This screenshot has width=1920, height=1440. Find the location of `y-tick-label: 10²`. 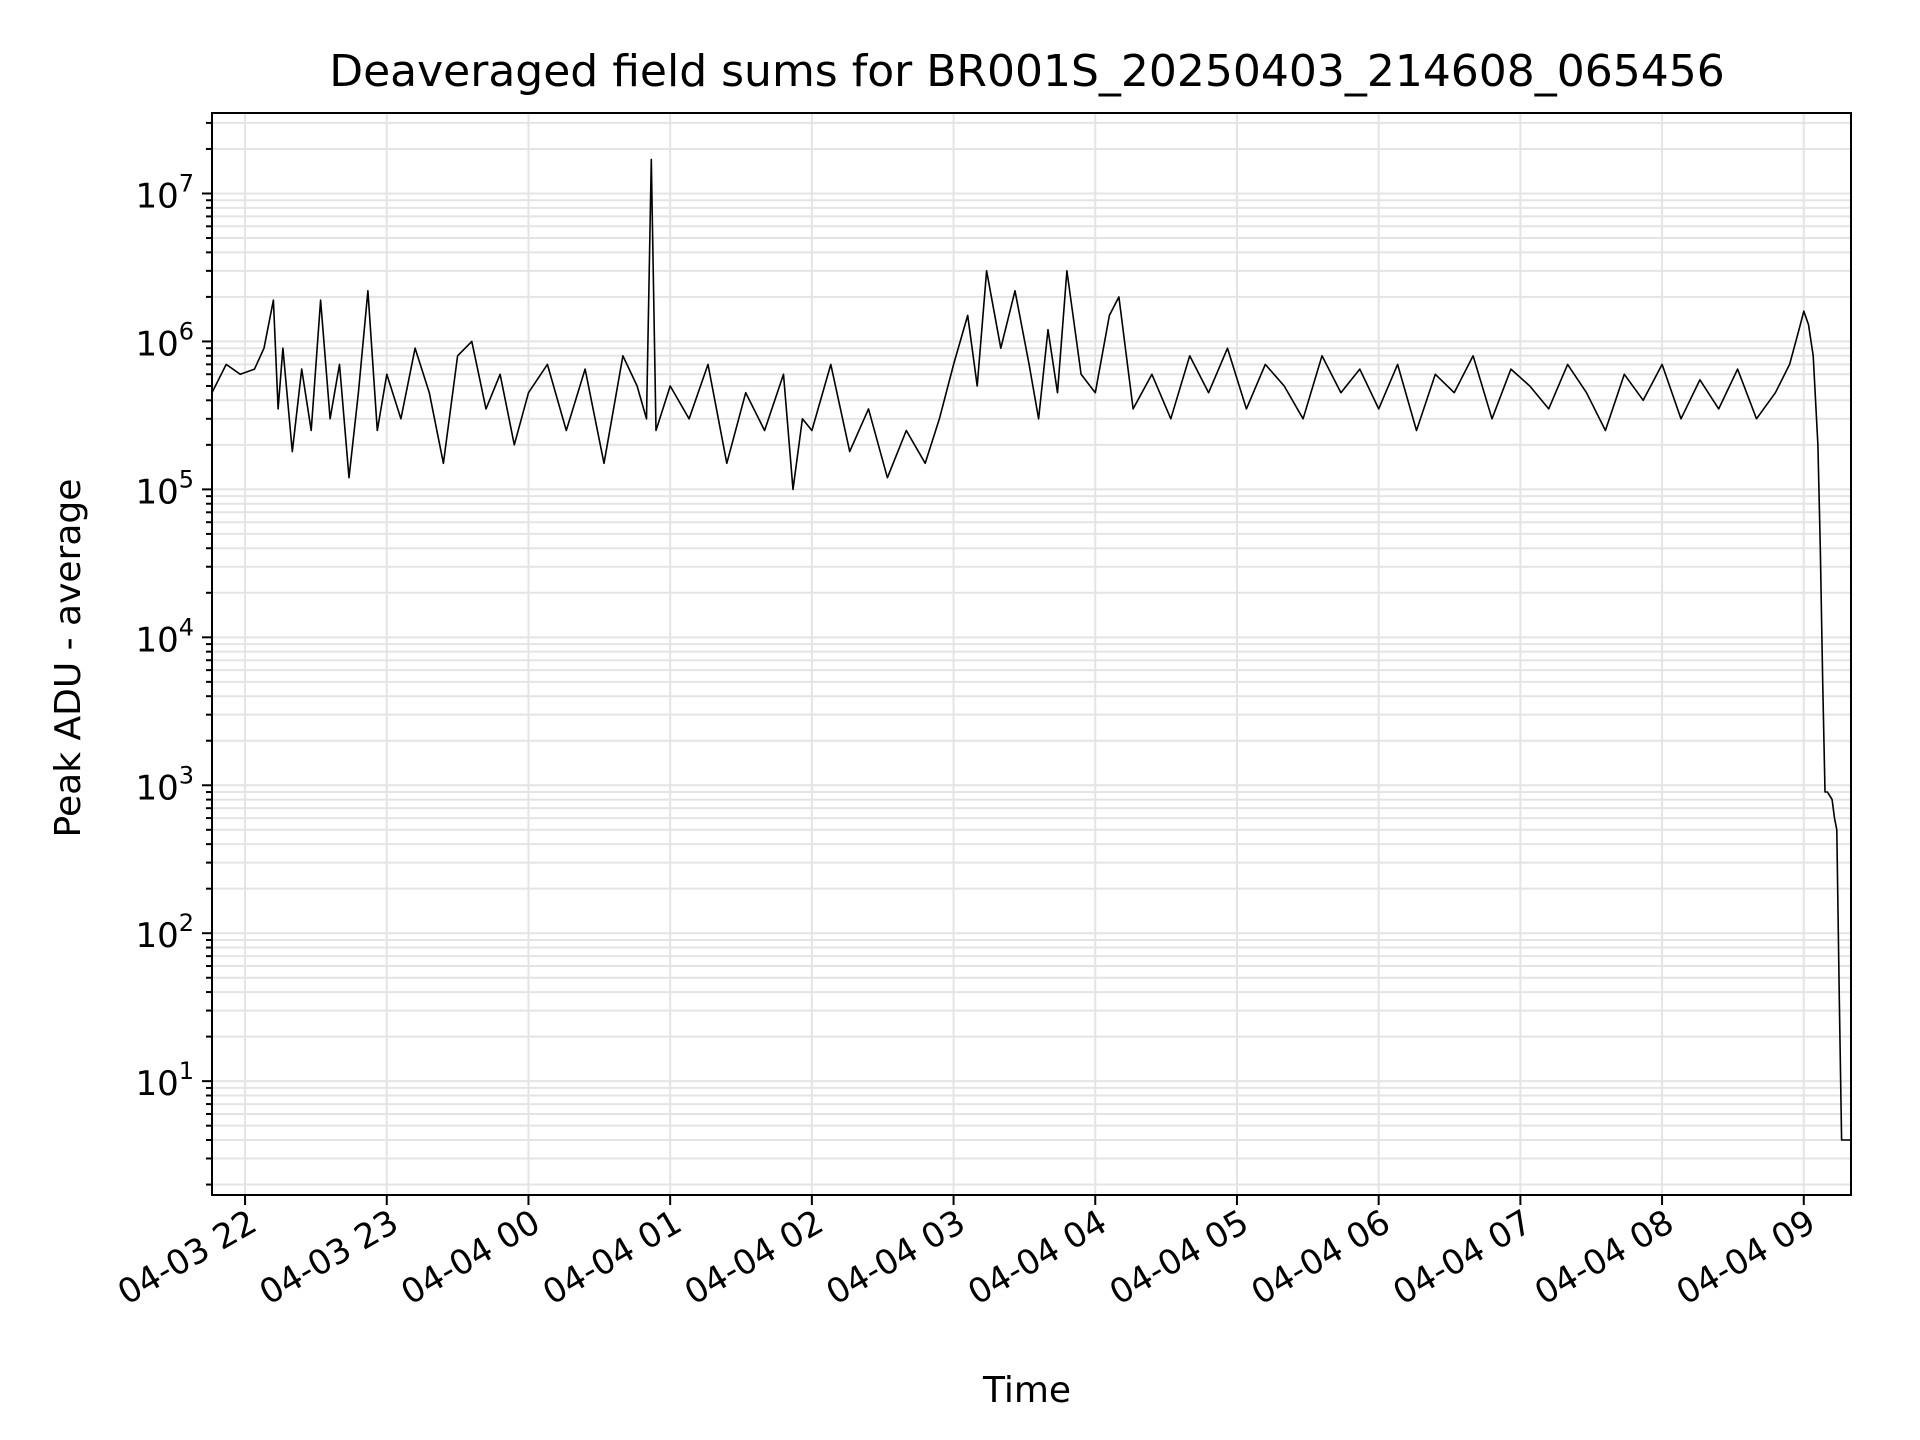

y-tick-label: 10² is located at coordinates (164, 932).